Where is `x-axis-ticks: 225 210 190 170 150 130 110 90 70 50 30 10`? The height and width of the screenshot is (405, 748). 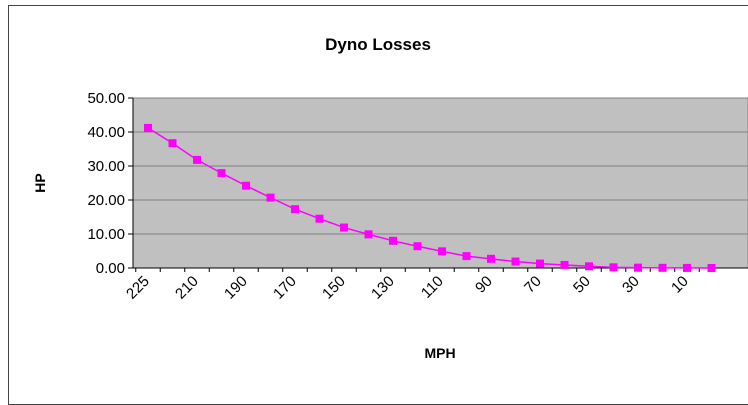
x-axis-ticks: 225 210 190 170 150 130 110 90 70 50 30 10 is located at coordinates (435, 285).